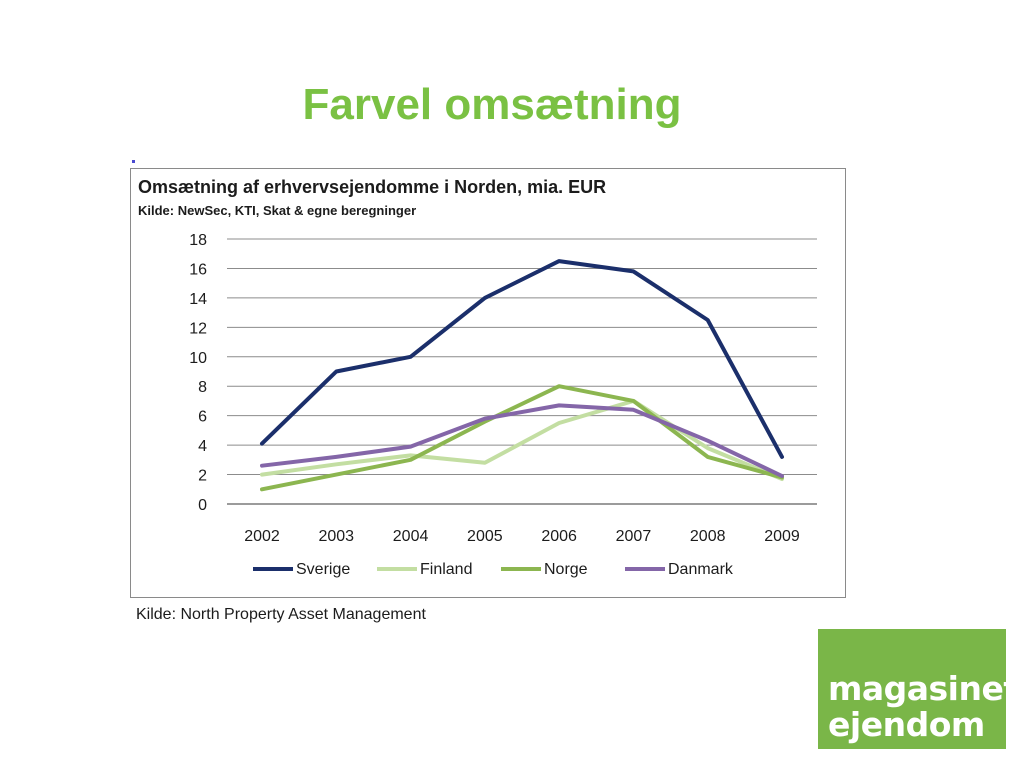 This screenshot has width=1024, height=768. What do you see at coordinates (411, 536) in the screenshot?
I see `x-tick-label: 2004` at bounding box center [411, 536].